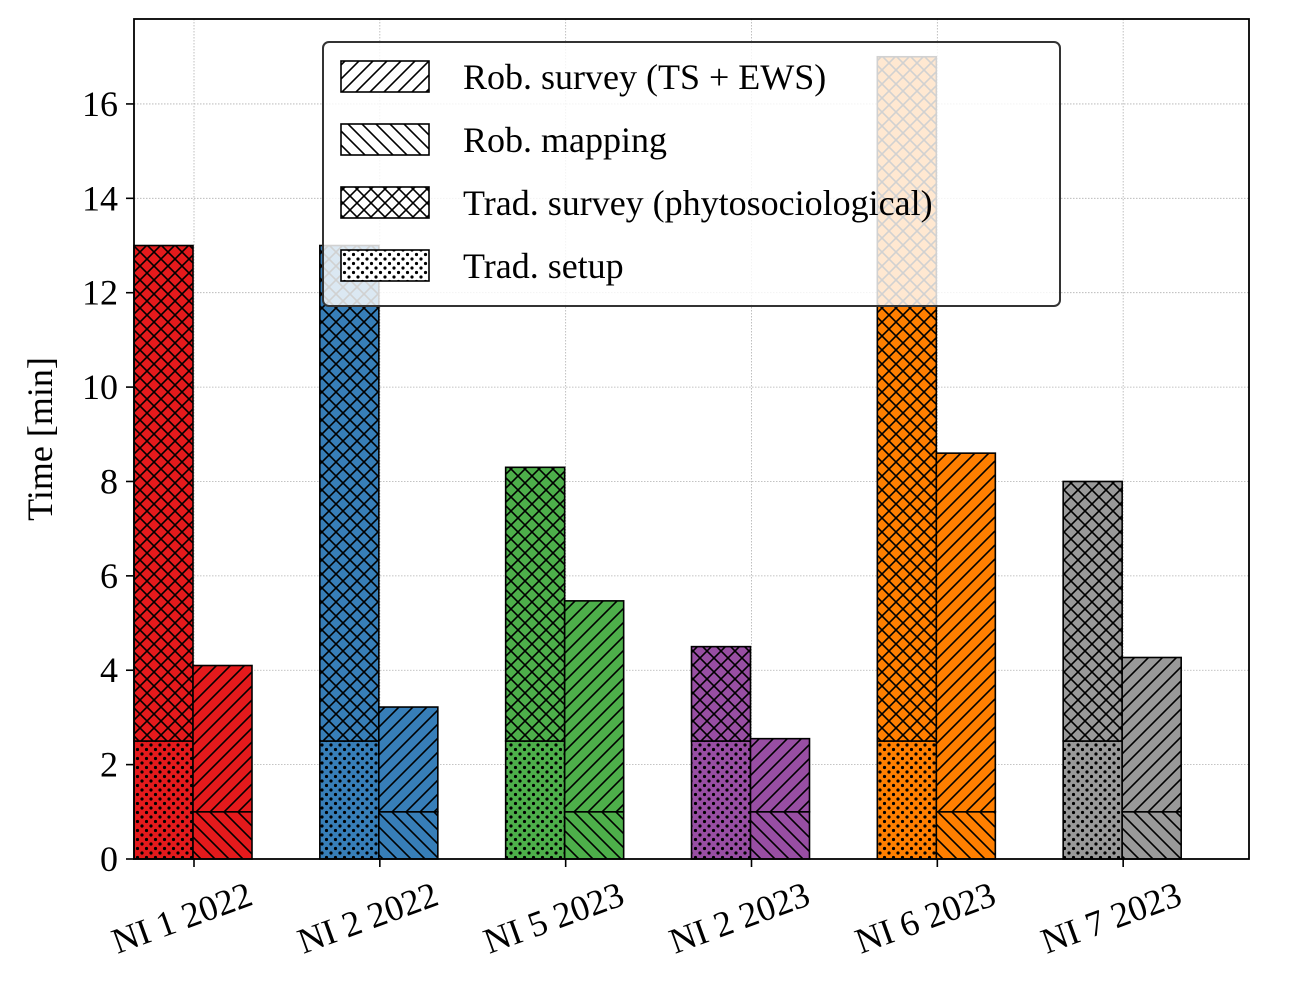 The height and width of the screenshot is (984, 1302). What do you see at coordinates (367, 918) in the screenshot?
I see `x-tick-label: NI 2 2022` at bounding box center [367, 918].